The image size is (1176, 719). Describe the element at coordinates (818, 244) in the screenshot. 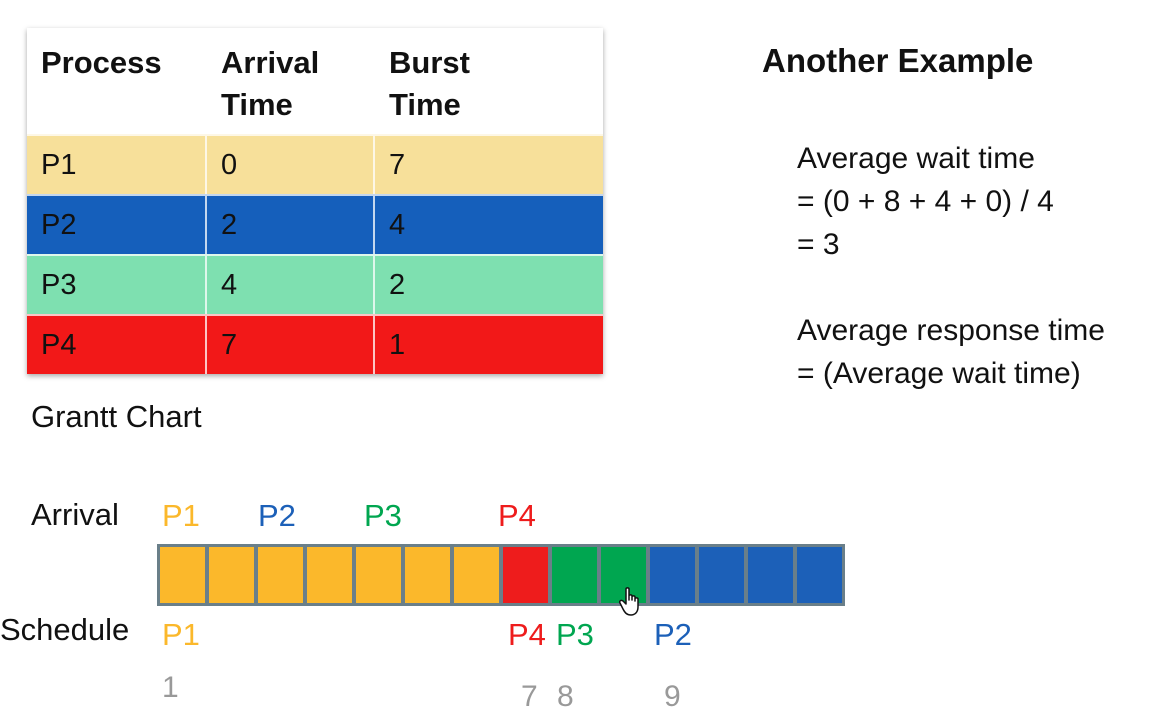

I see `wait-line-3: = 3` at that location.